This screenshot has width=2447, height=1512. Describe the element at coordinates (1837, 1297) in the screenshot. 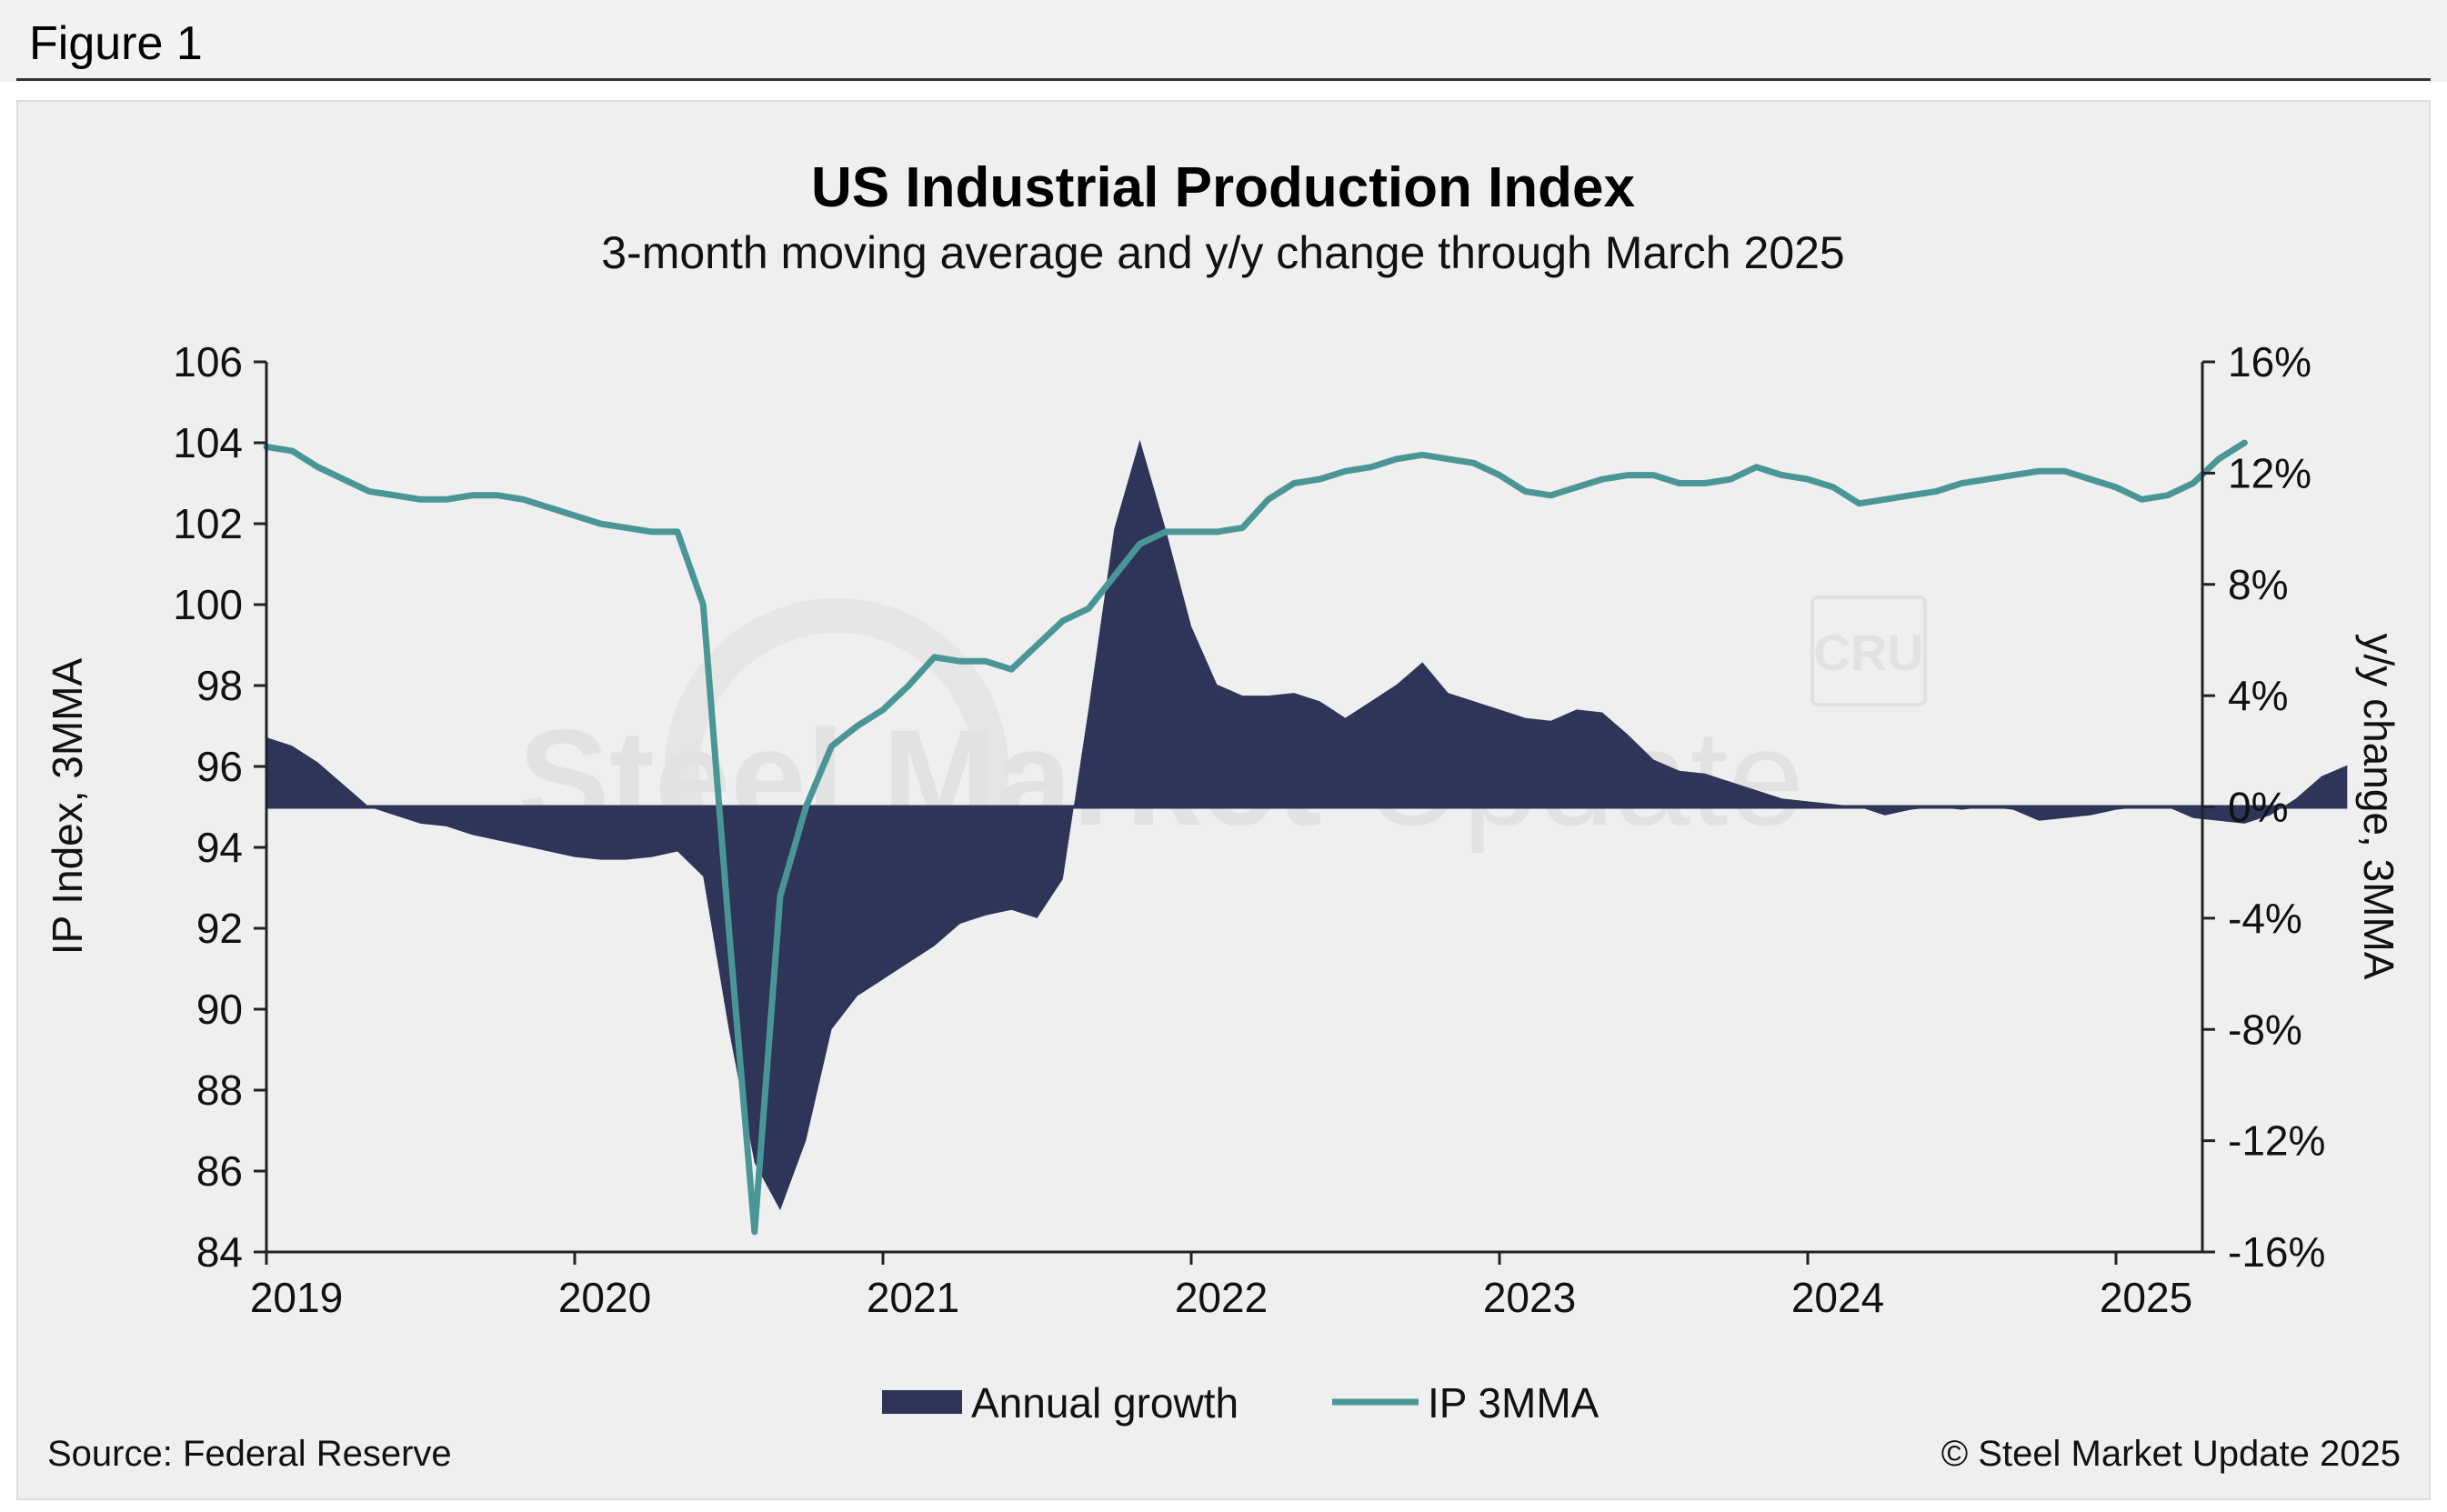

I see `x-tick-label: 2024` at that location.